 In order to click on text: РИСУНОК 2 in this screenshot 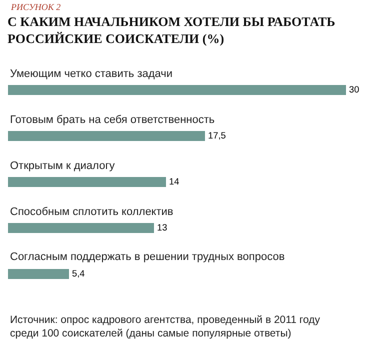, I will do `click(36, 7)`.